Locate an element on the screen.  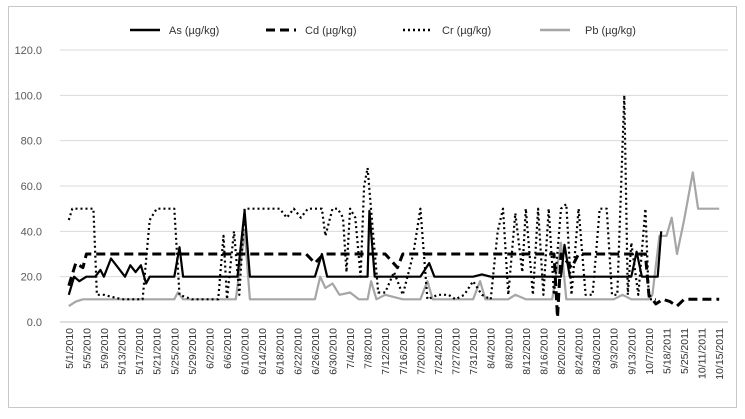
x-tick-label: 6/30/2010 is located at coordinates (333, 351).